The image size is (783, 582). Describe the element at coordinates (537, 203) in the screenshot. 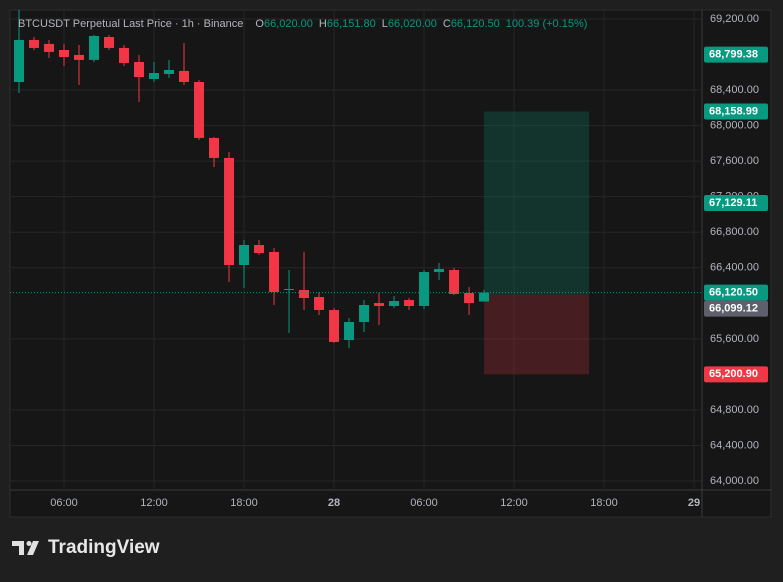

I see `profit-zone` at that location.